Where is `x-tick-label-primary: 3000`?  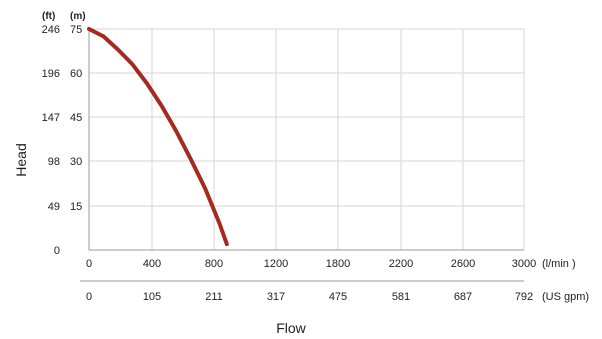
x-tick-label-primary: 3000 is located at coordinates (524, 264).